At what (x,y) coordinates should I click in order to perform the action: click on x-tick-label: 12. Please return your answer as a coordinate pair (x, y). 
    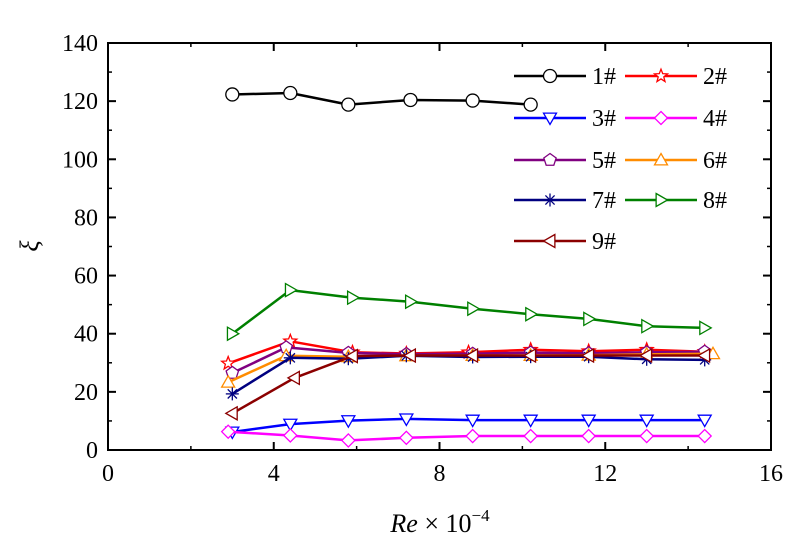
    Looking at the image, I should click on (605, 474).